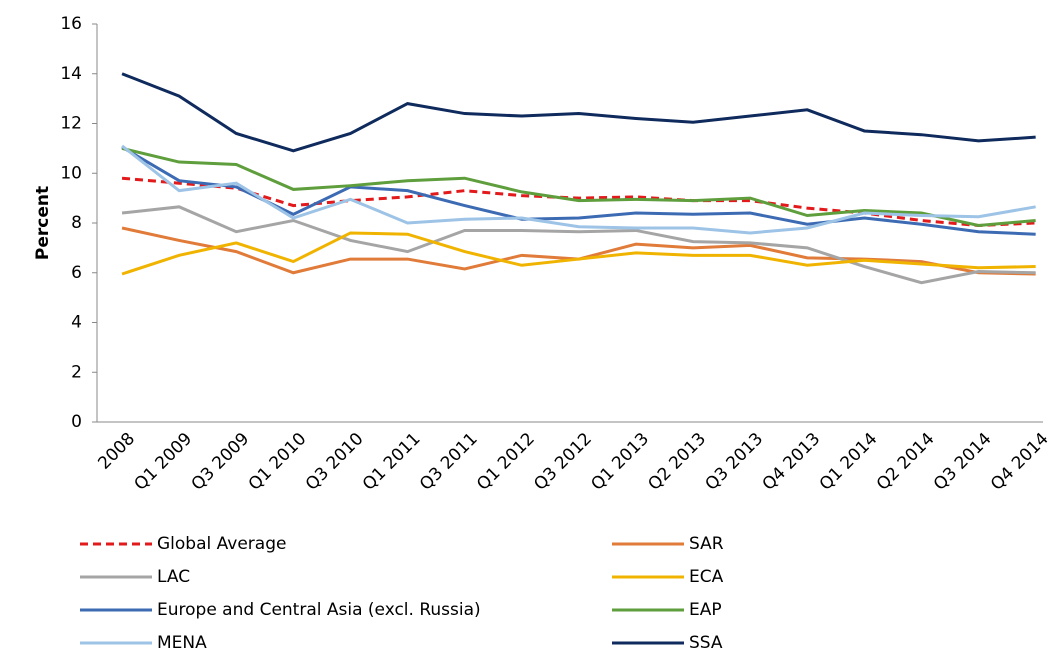 The image size is (1054, 666). I want to click on x-tick-label: Q2 2013, so click(677, 462).